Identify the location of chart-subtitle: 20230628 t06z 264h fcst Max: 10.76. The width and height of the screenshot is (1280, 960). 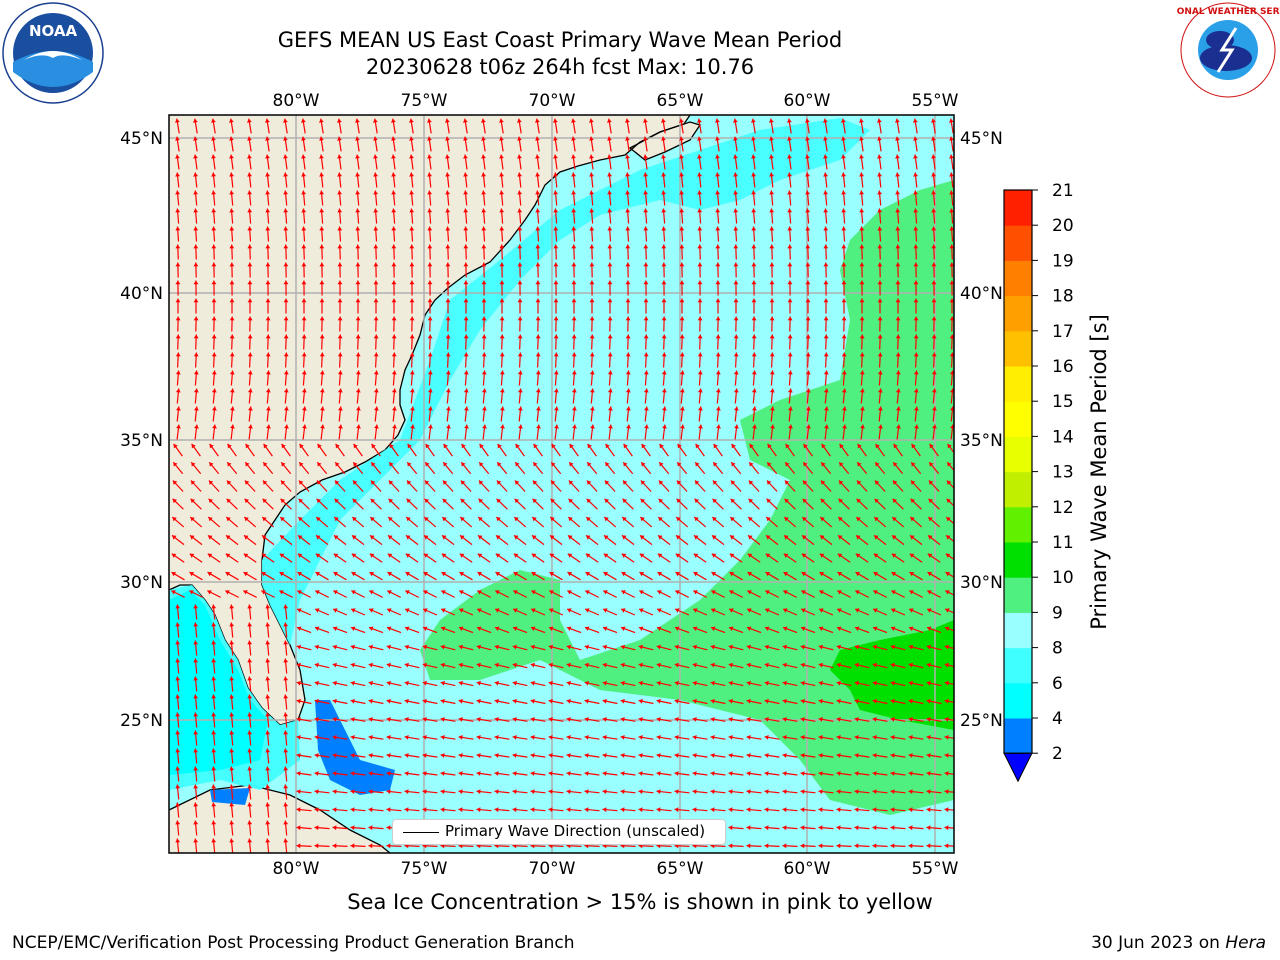
(560, 67).